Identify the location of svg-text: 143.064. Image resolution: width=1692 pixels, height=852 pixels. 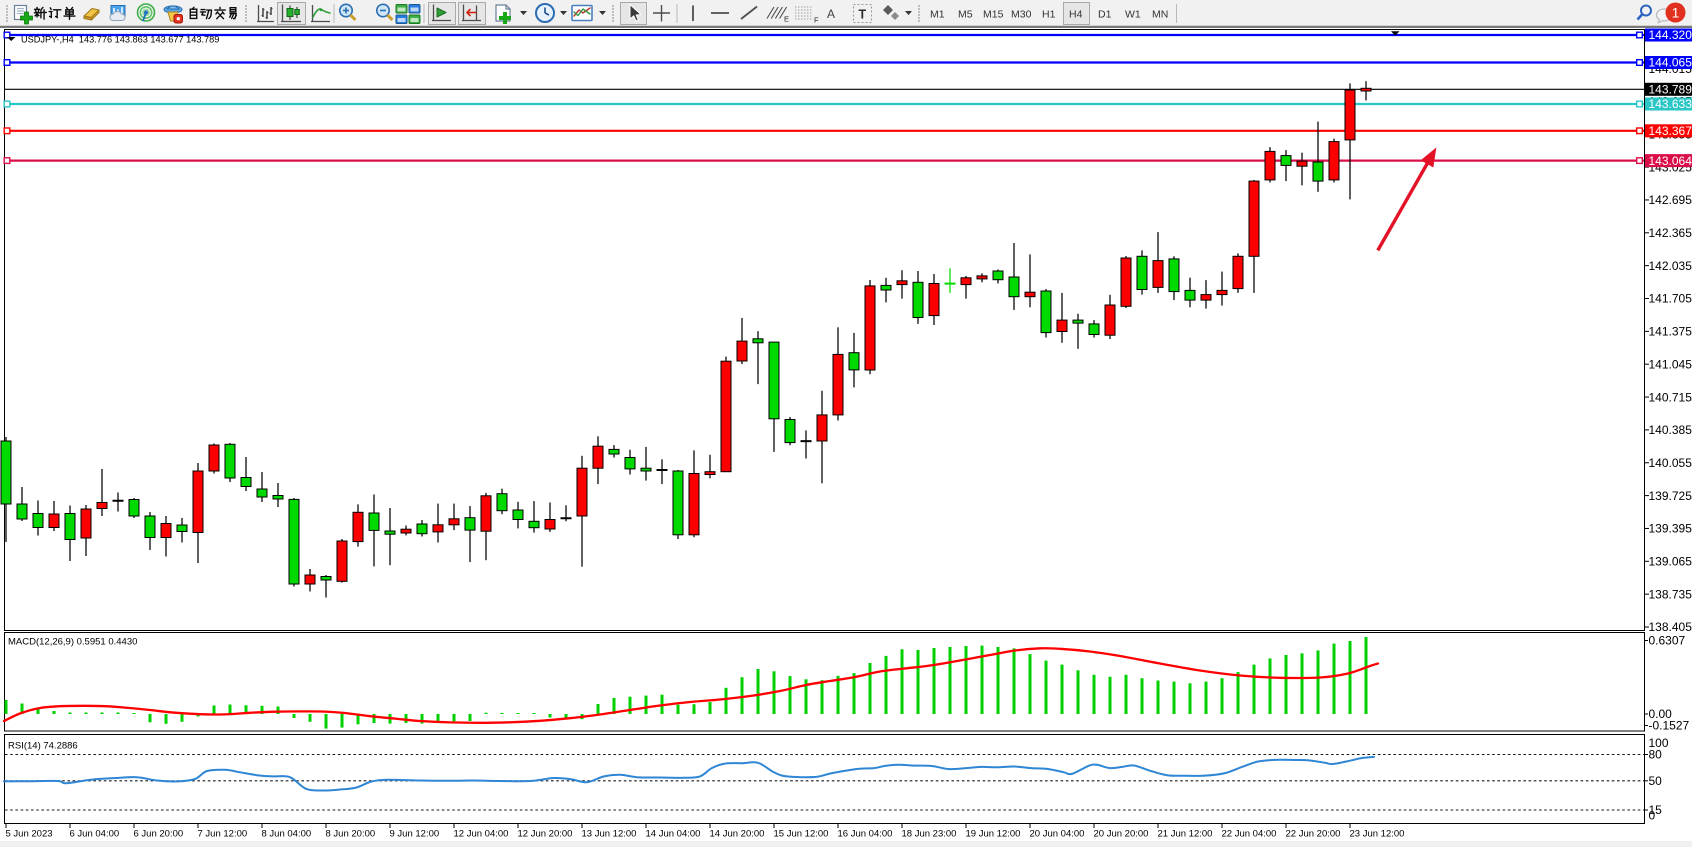
(1670, 161).